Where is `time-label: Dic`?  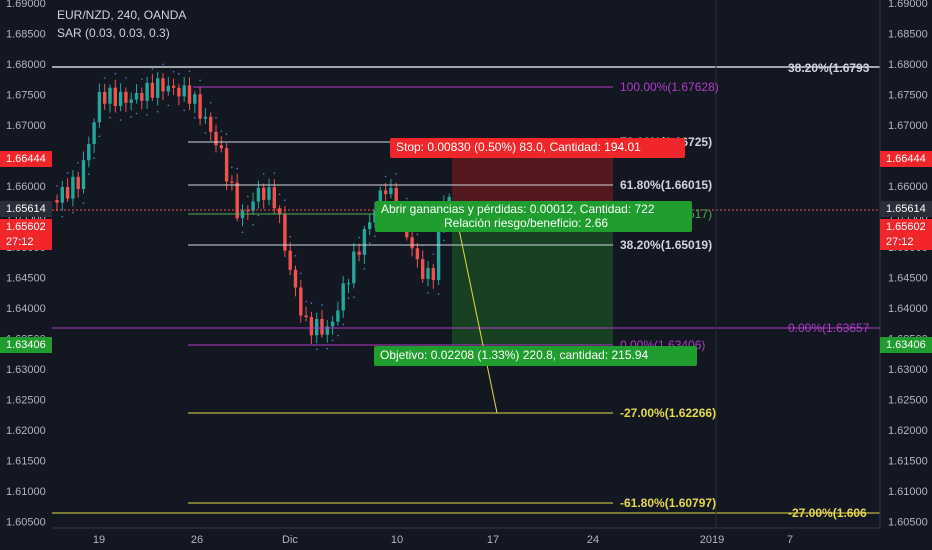 time-label: Dic is located at coordinates (290, 540).